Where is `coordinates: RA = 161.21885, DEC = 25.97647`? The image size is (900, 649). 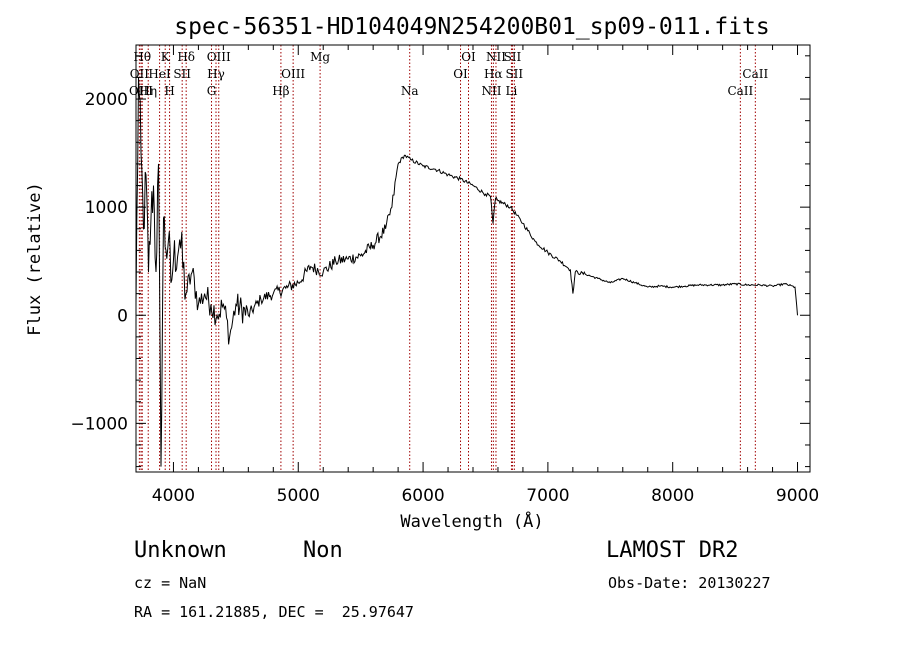 coordinates: RA = 161.21885, DEC = 25.97647 is located at coordinates (274, 612).